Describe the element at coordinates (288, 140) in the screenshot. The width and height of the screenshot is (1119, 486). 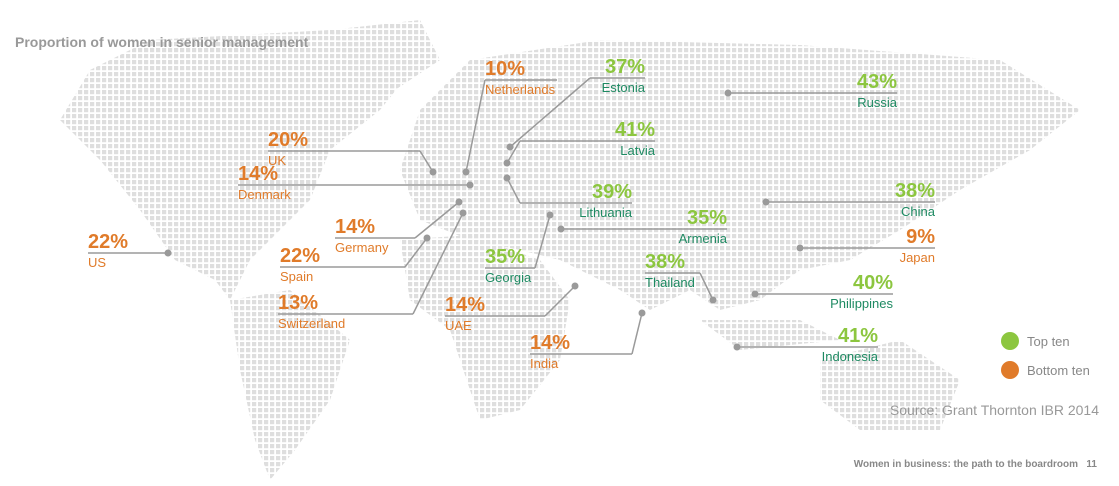
I see `percentage: 20%` at that location.